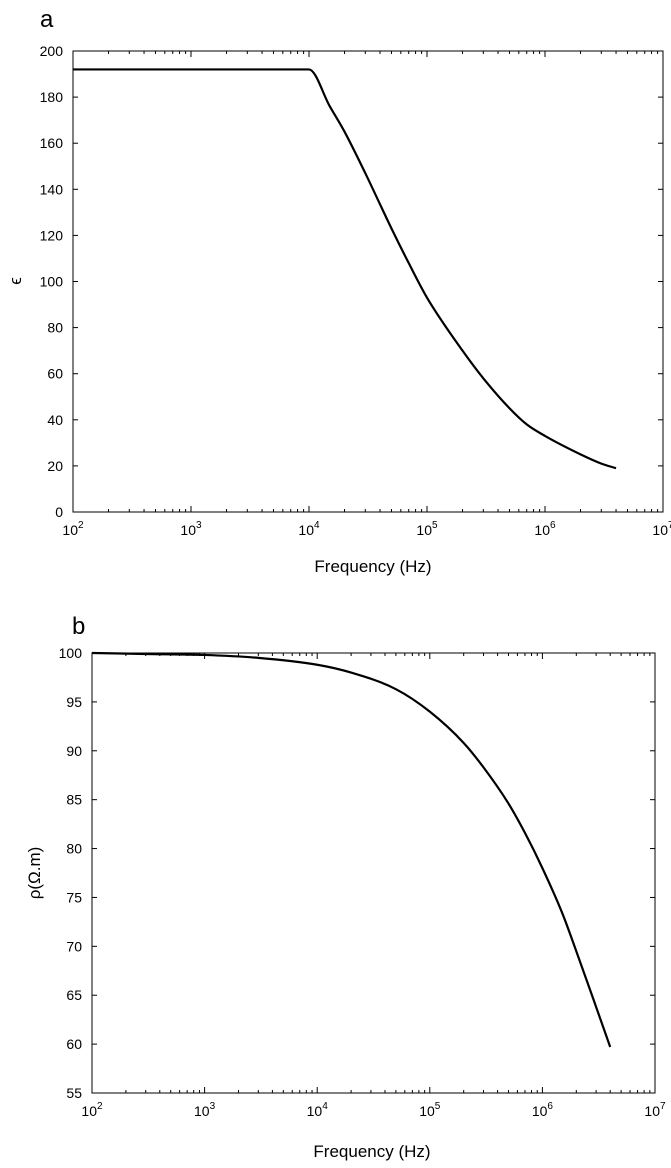  Describe the element at coordinates (372, 566) in the screenshot. I see `x-axis-title-a: Frequency (Hz)` at that location.